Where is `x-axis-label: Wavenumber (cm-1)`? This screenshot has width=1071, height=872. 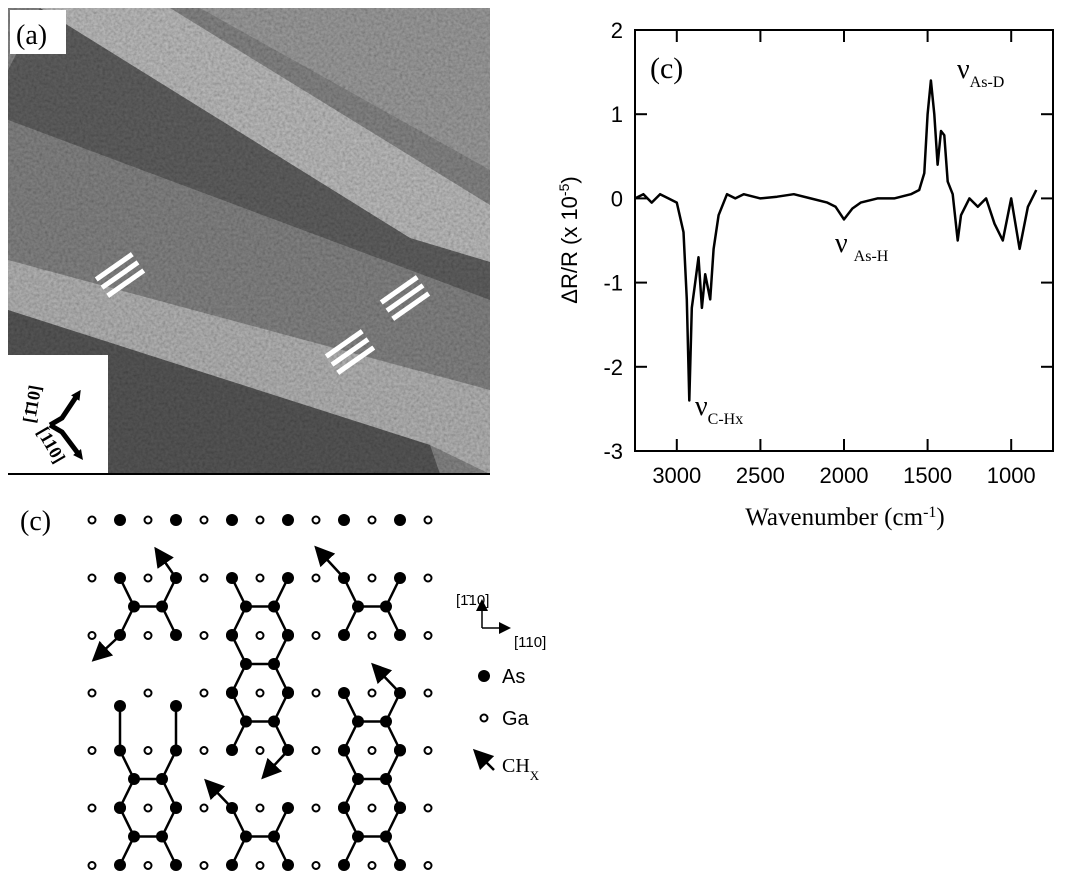 x-axis-label: Wavenumber (cm-1) is located at coordinates (844, 518).